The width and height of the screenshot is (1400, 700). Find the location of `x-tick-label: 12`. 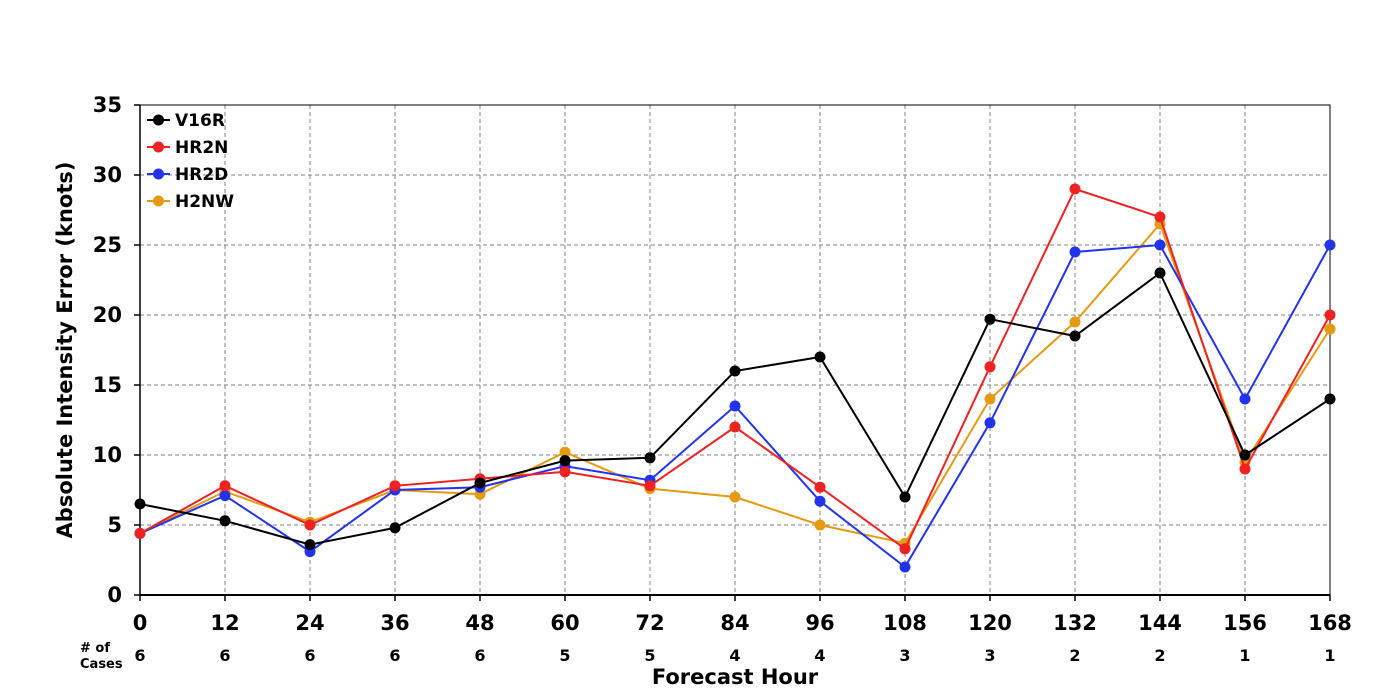

x-tick-label: 12 is located at coordinates (224, 623).